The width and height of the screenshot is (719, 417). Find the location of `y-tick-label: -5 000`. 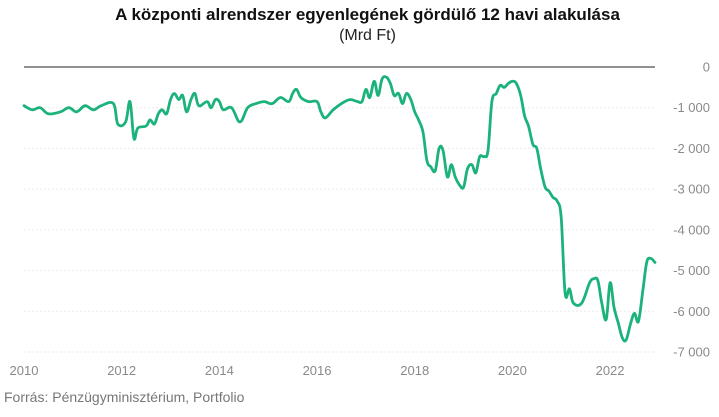

y-tick-label: -5 000 is located at coordinates (691, 270).